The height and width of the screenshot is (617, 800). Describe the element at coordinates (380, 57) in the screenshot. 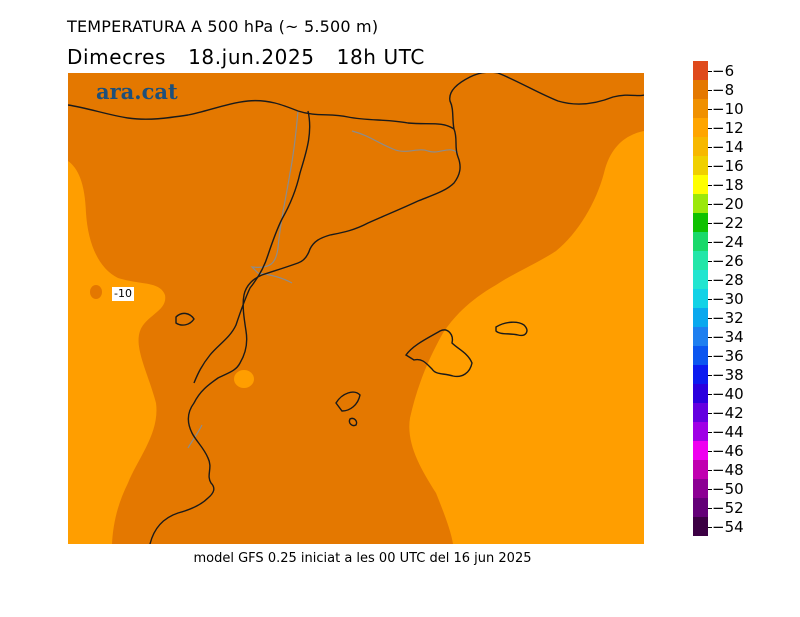

I see `time-label: 18h UTC` at that location.